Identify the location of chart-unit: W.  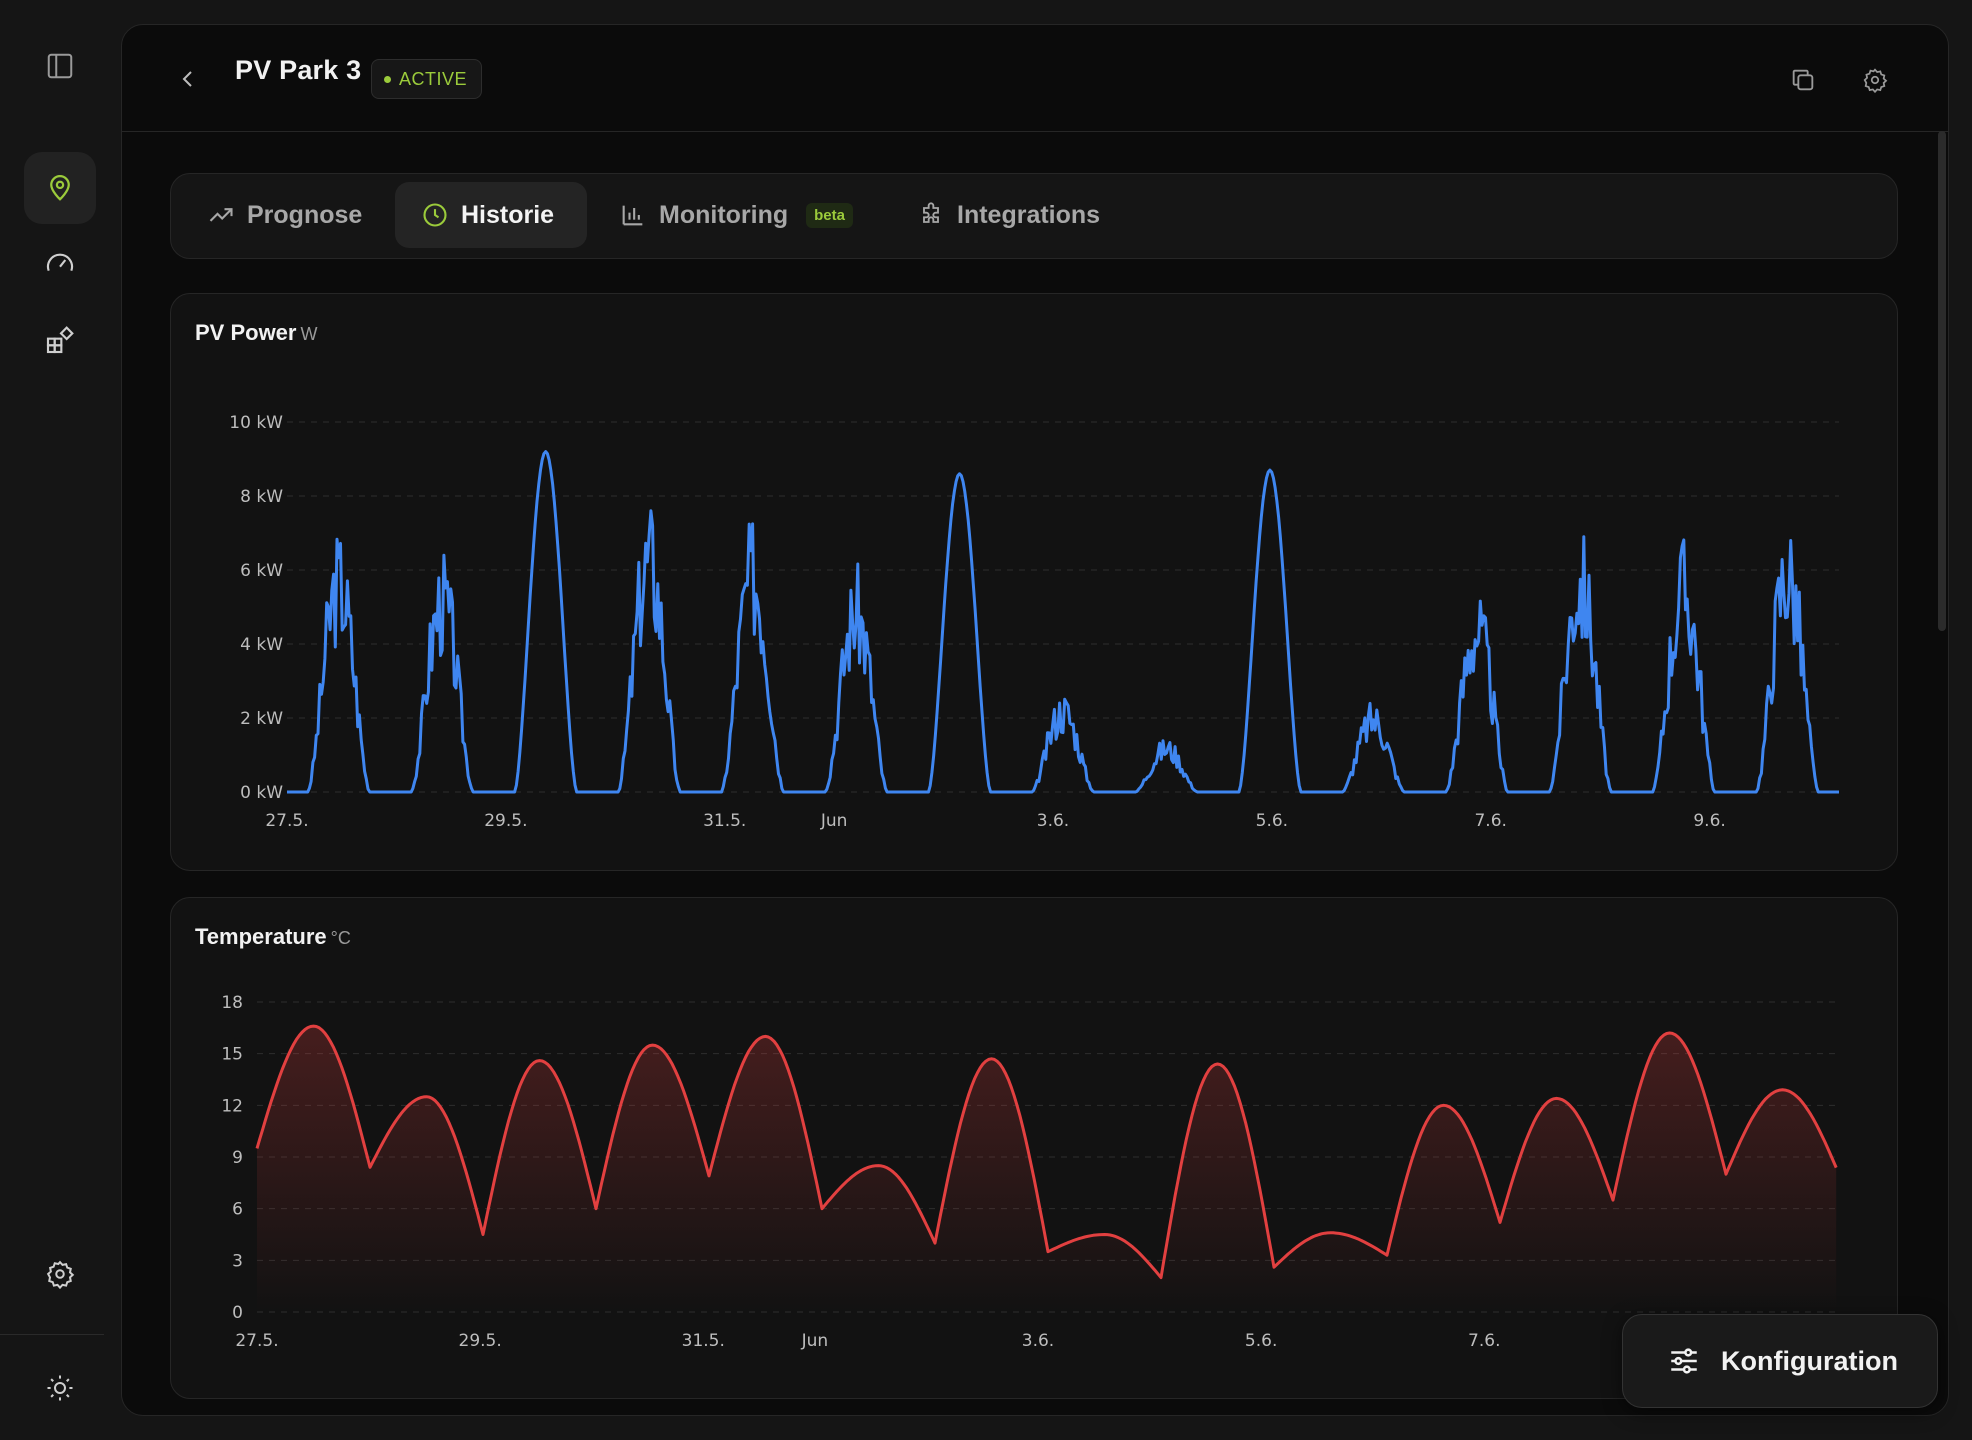
(309, 334).